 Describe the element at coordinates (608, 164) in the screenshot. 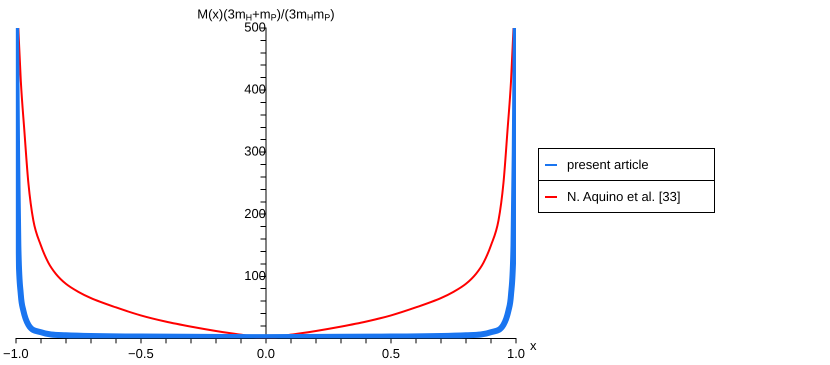

I see `legend-label: present article` at that location.